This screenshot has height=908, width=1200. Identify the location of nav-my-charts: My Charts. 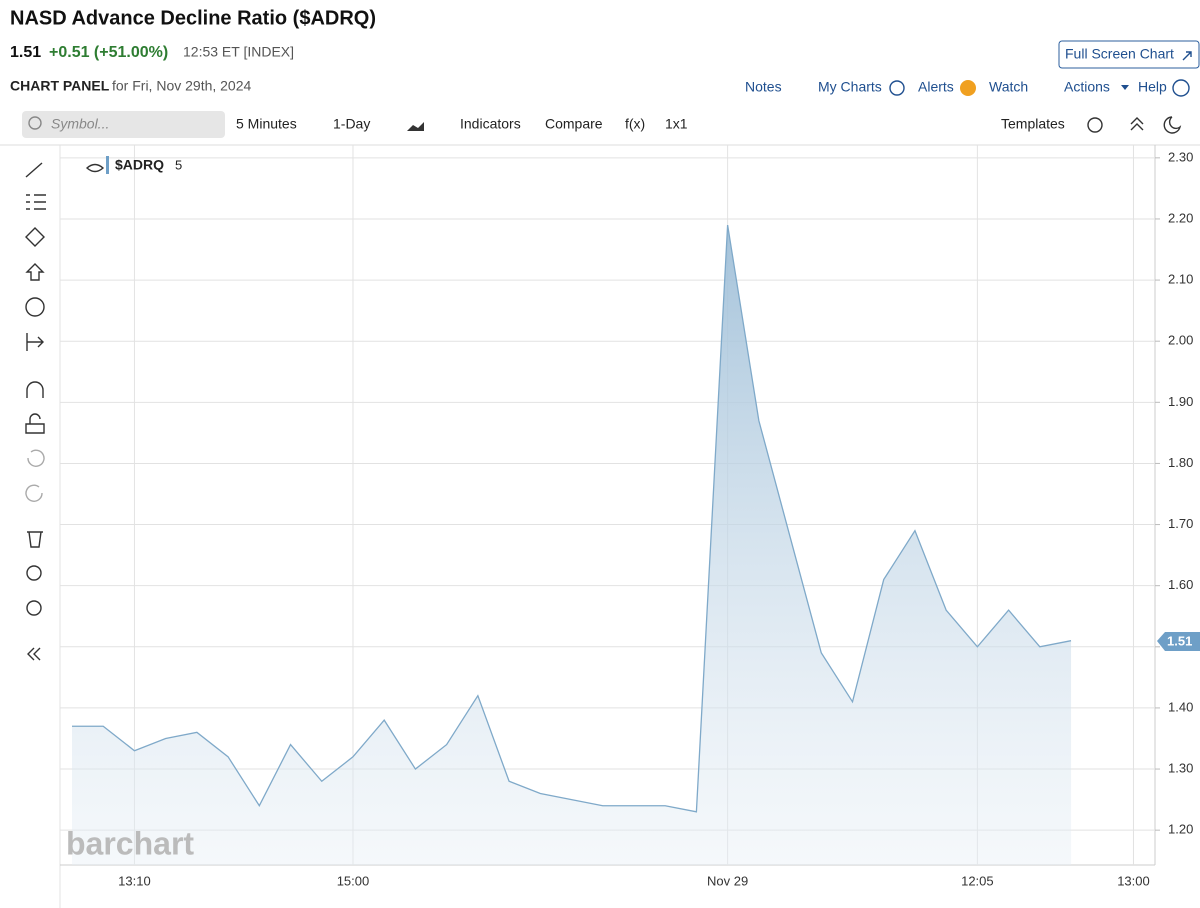
(850, 87).